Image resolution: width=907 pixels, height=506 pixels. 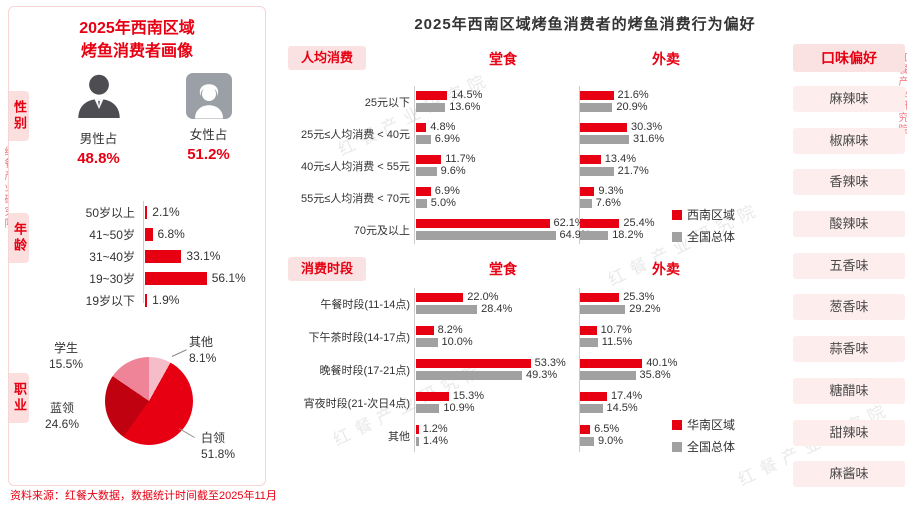 I want to click on behavior-title: 2025年西南区域烤鱼消费者的烤鱼消费行为偏好, so click(x=585, y=24).